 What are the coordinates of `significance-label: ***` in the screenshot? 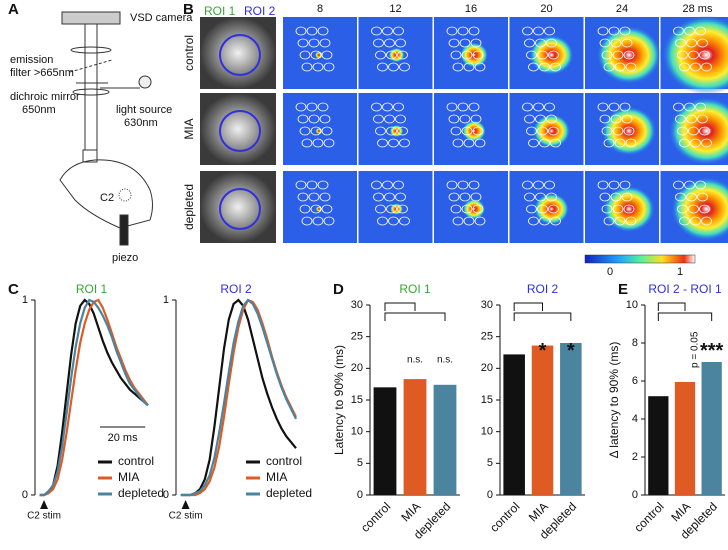 It's located at (712, 351).